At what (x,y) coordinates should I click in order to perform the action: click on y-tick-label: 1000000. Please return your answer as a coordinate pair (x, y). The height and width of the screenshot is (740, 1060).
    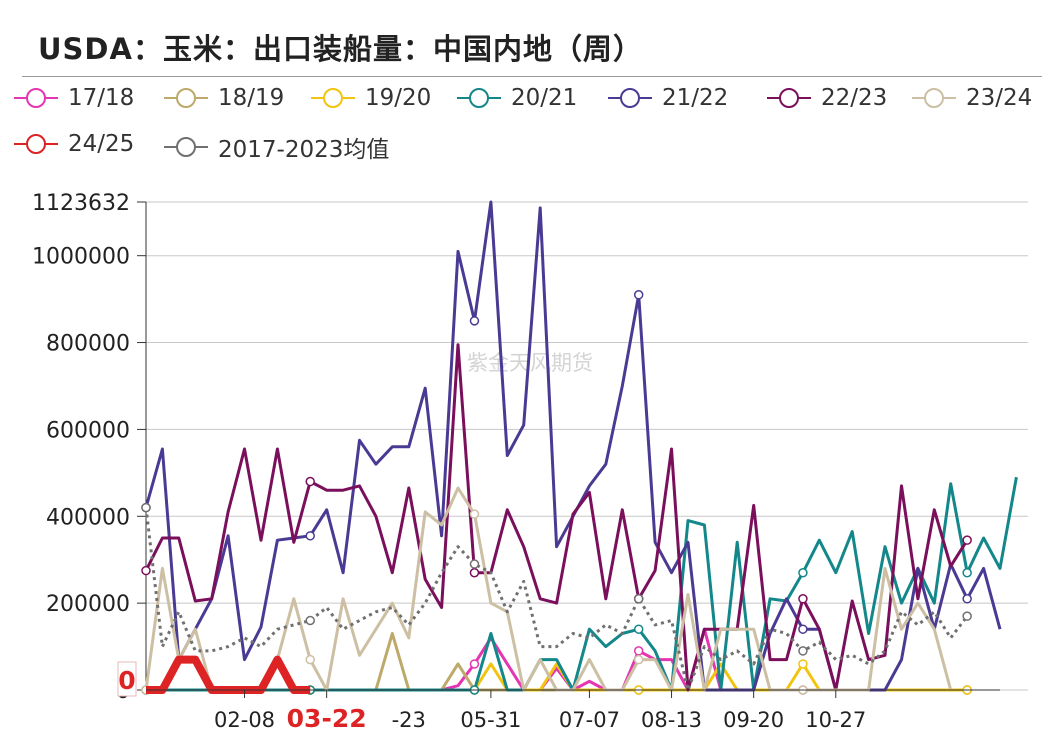
    Looking at the image, I should click on (81, 257).